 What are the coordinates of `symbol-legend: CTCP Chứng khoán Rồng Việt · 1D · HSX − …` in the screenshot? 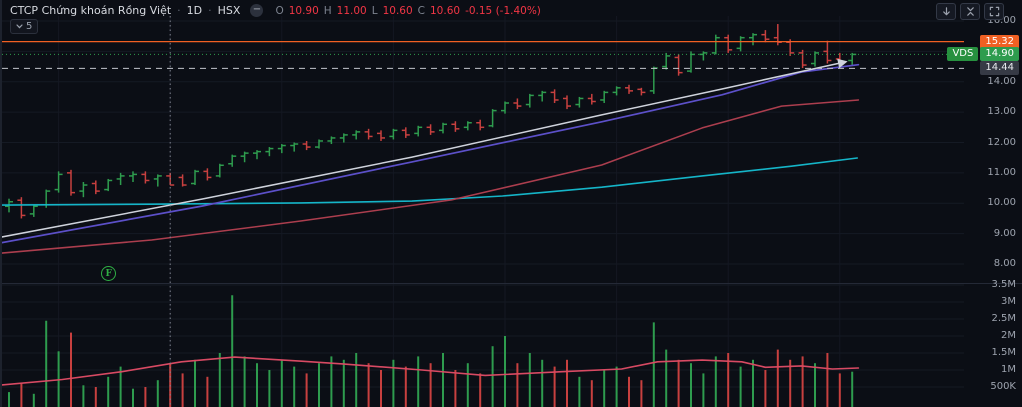 It's located at (275, 10).